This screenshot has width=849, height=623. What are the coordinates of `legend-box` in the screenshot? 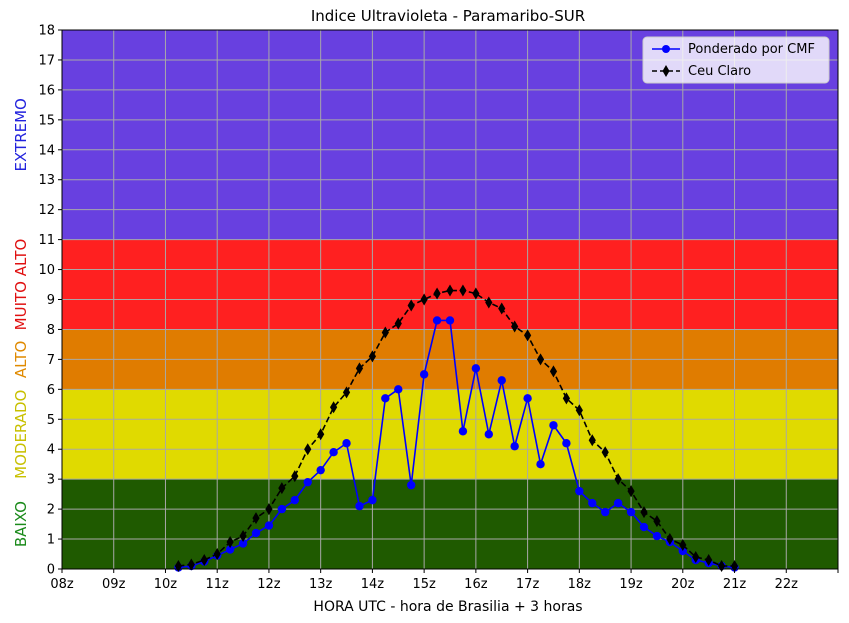 It's located at (736, 60).